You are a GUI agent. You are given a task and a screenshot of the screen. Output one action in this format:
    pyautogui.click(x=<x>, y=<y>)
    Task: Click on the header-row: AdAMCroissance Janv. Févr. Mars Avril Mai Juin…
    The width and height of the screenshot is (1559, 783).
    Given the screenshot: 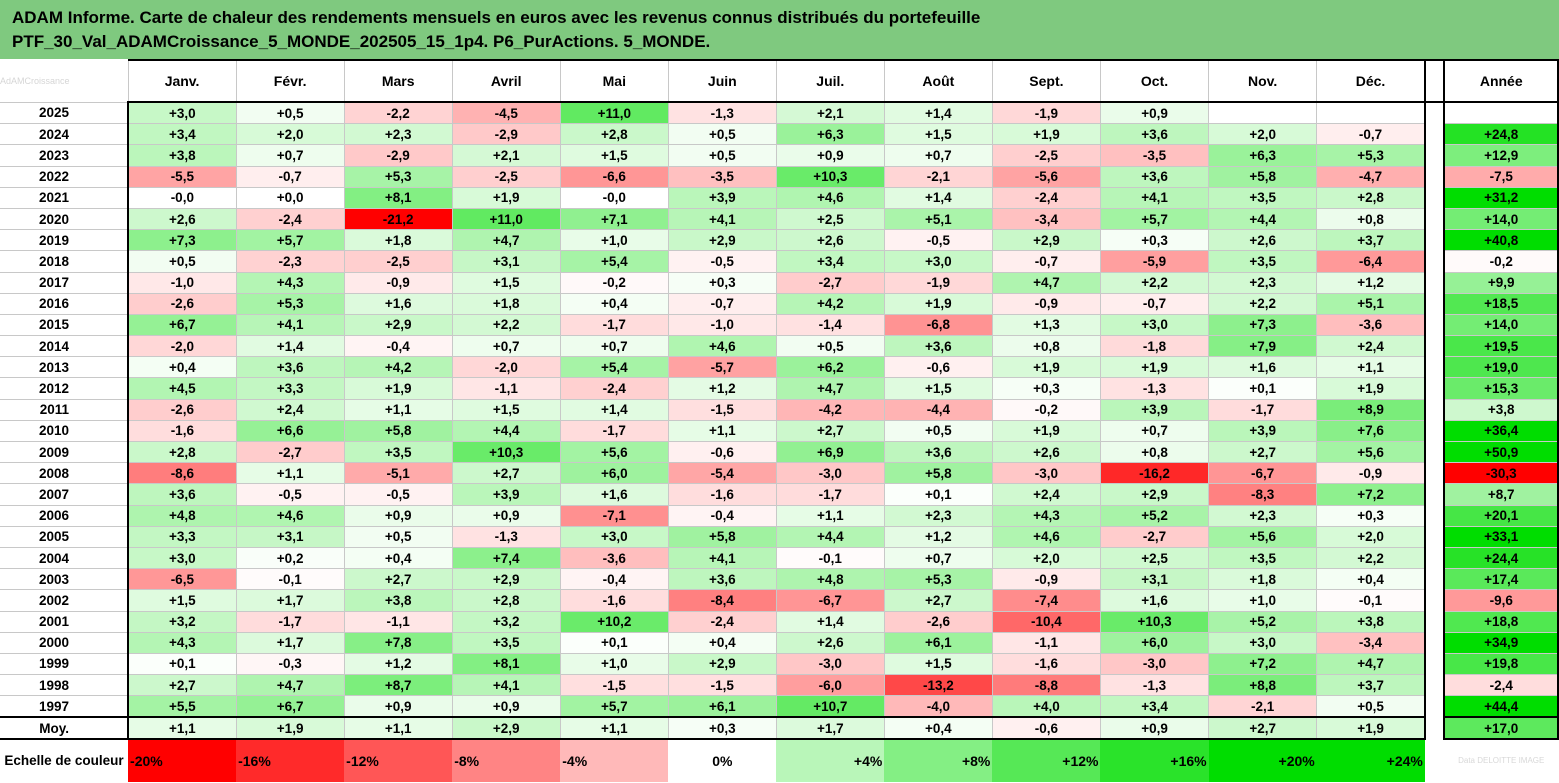 What is the action you would take?
    pyautogui.click(x=779, y=81)
    